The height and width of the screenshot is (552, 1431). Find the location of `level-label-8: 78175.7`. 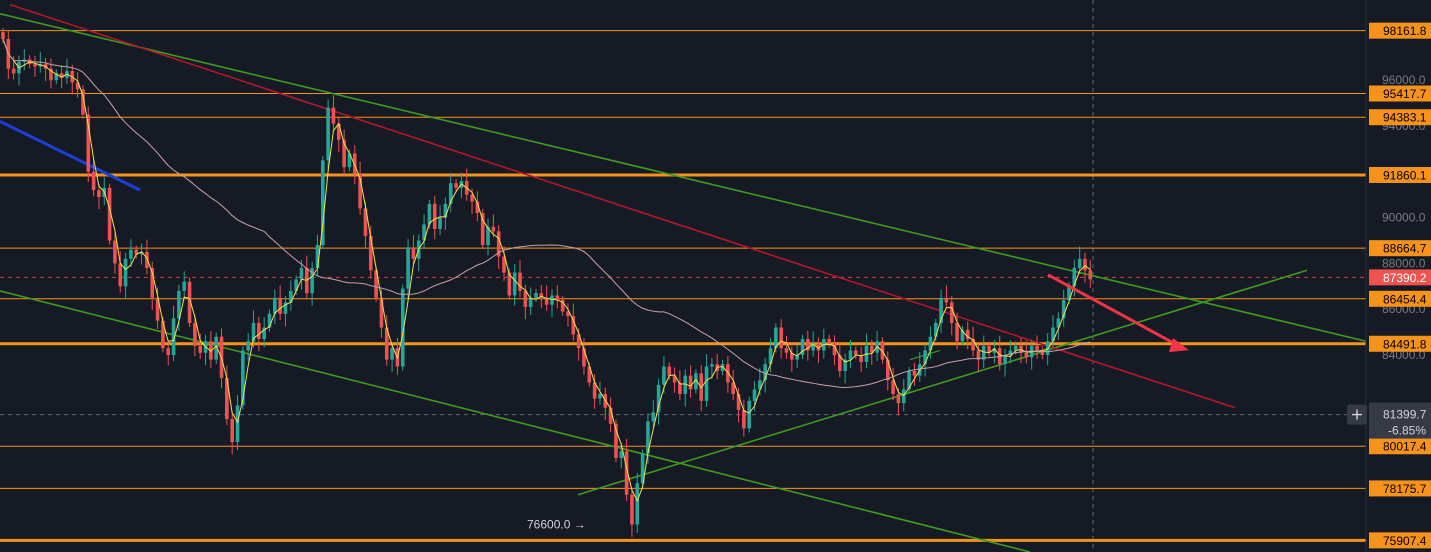

level-label-8: 78175.7 is located at coordinates (1405, 489).